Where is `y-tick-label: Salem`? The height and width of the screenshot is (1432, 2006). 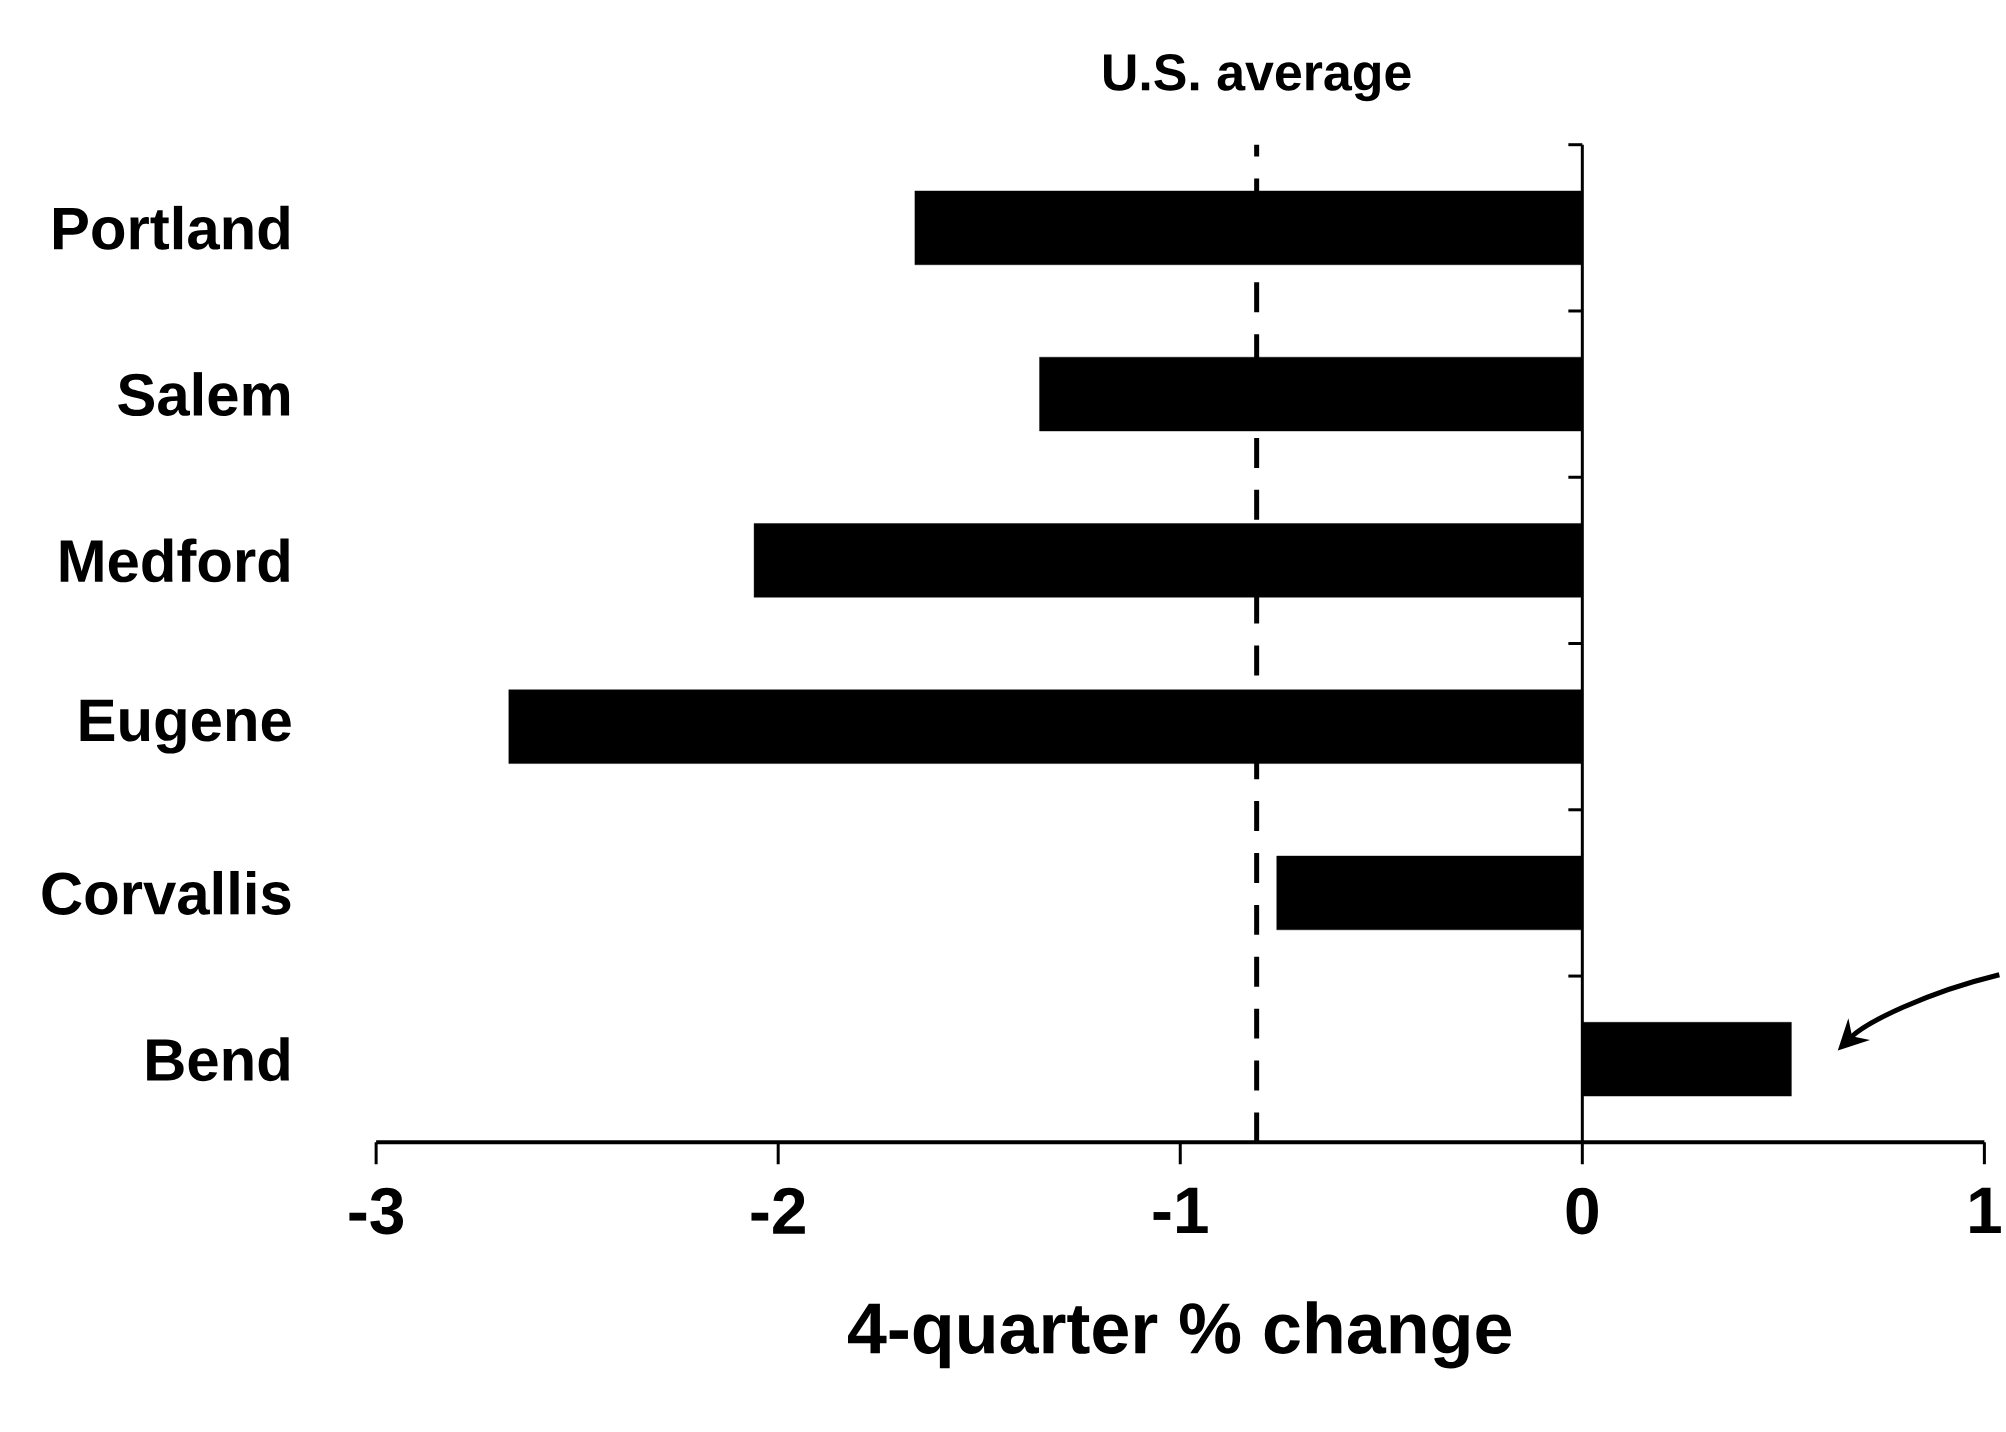 y-tick-label: Salem is located at coordinates (204, 394).